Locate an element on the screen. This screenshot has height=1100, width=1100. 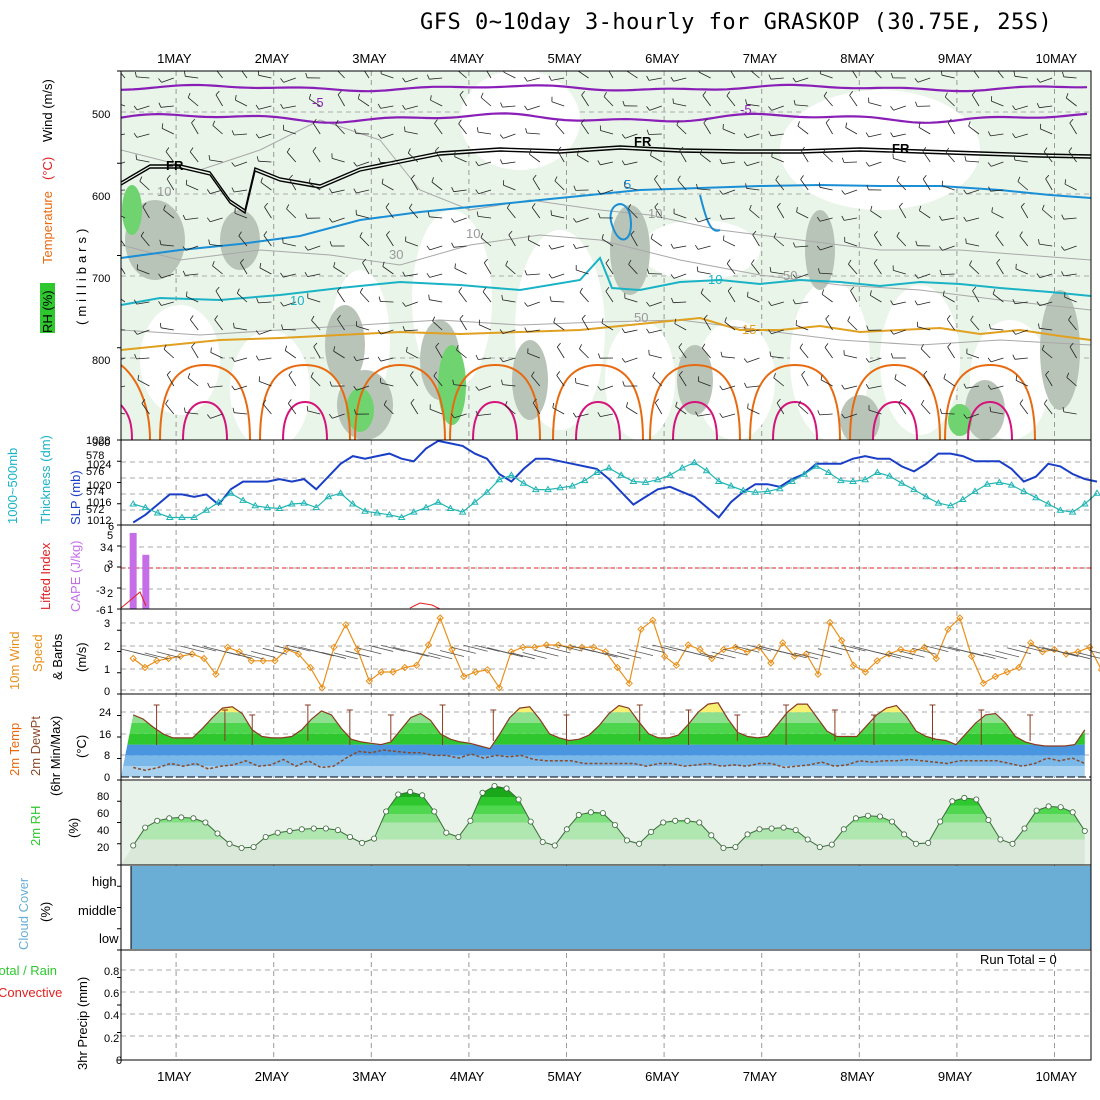
wind-label: Wind (m/s) is located at coordinates (47, 110).